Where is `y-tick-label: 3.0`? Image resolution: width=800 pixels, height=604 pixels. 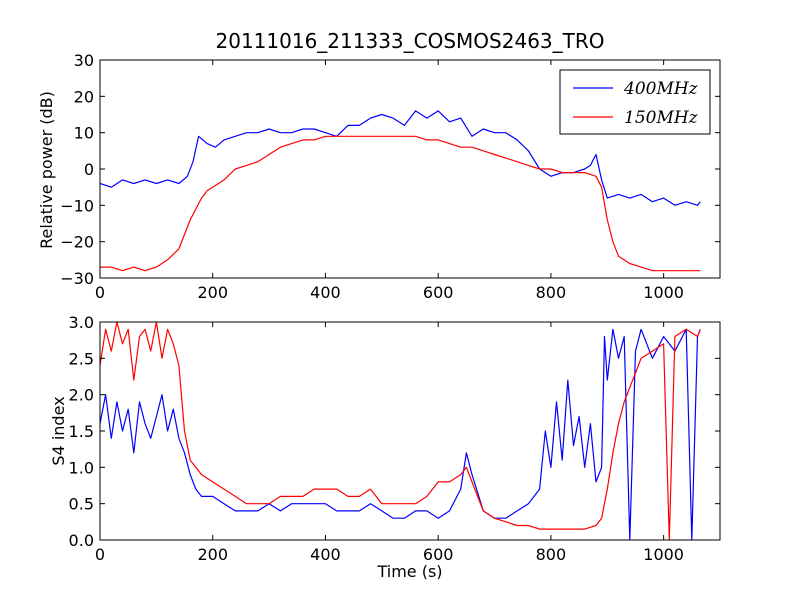 y-tick-label: 3.0 is located at coordinates (81, 322).